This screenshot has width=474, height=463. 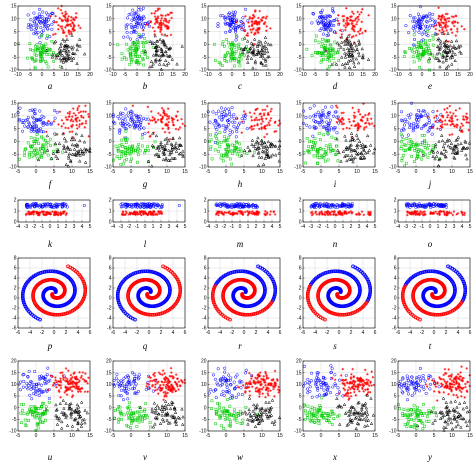 I want to click on x-tick-label: -3, so click(x=406, y=227).